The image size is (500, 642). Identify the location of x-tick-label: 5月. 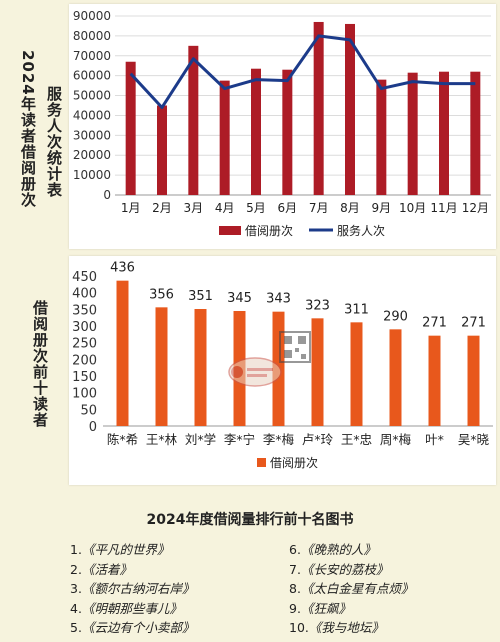
(256, 208).